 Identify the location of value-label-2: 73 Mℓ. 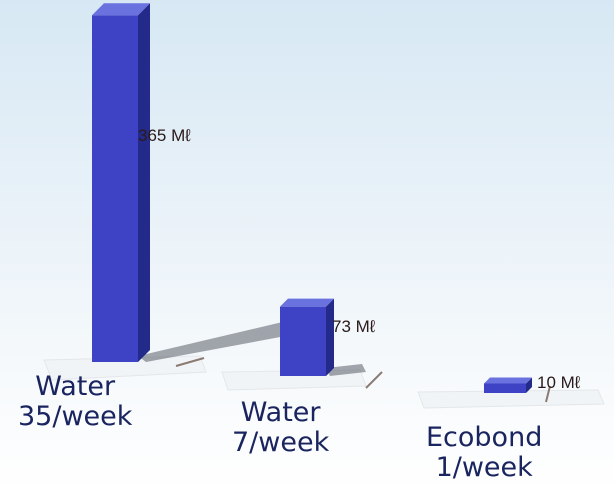
(354, 326).